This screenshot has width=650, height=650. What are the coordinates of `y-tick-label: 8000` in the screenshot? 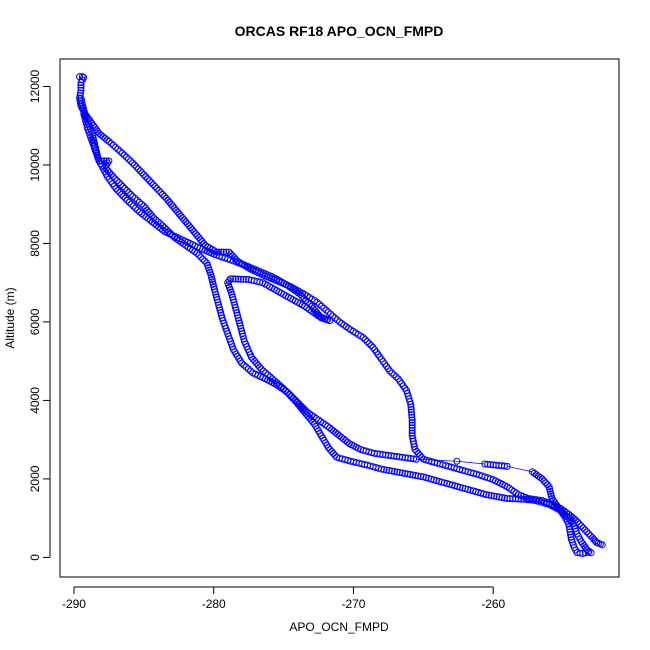 It's located at (35, 243).